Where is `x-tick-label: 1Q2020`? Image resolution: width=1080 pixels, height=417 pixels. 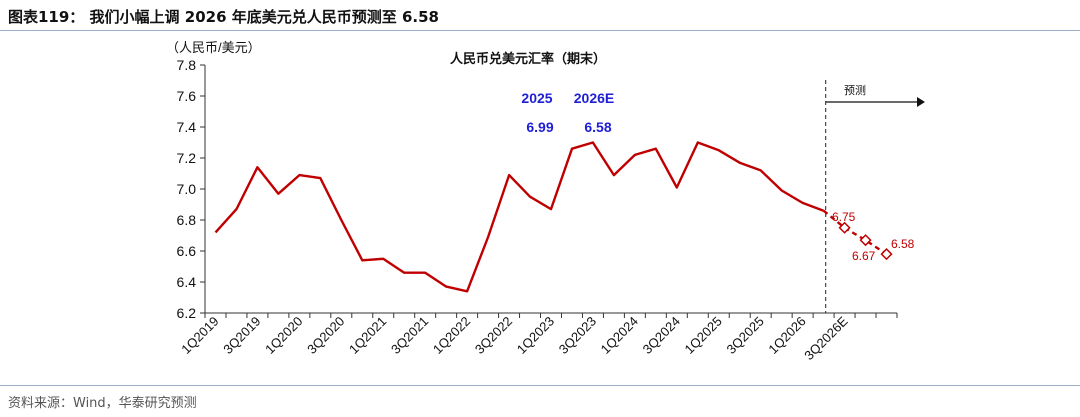
x-tick-label: 1Q2020 is located at coordinates (283, 335).